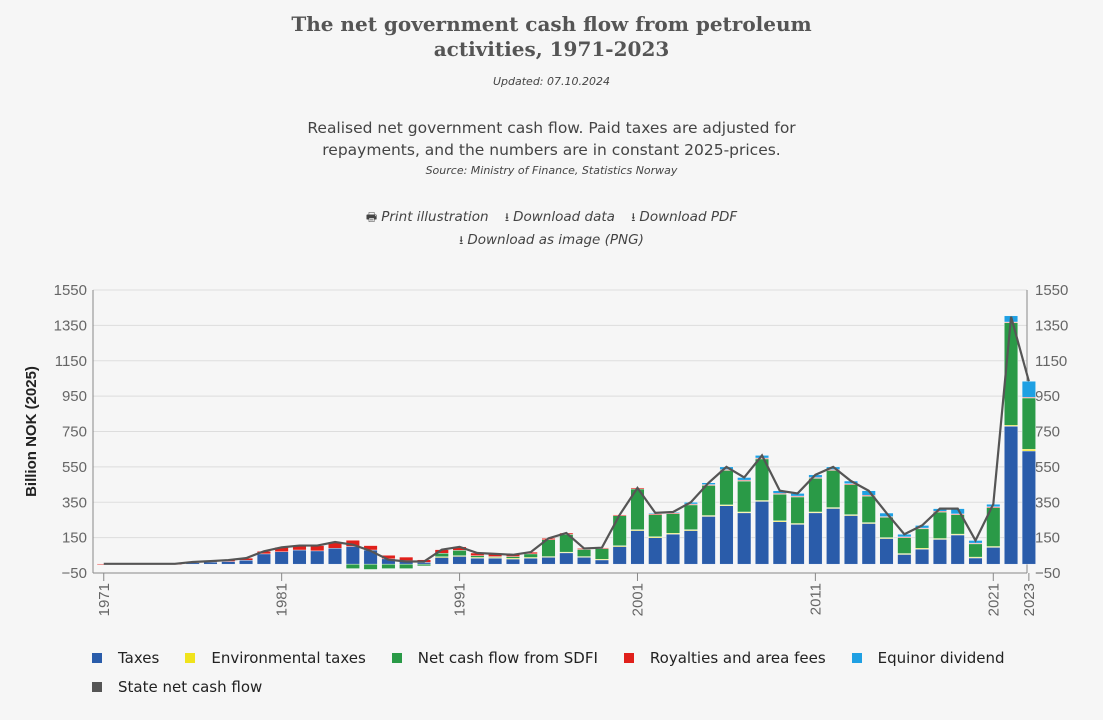 The image size is (1103, 720). I want to click on bar-taxes-1980, so click(263, 559).